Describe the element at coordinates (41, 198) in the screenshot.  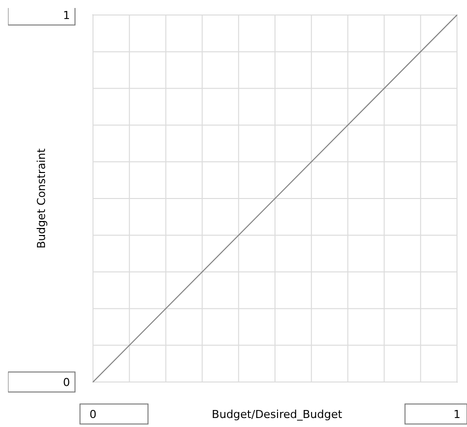
I see `y-axis-title: Budget Constraint` at that location.